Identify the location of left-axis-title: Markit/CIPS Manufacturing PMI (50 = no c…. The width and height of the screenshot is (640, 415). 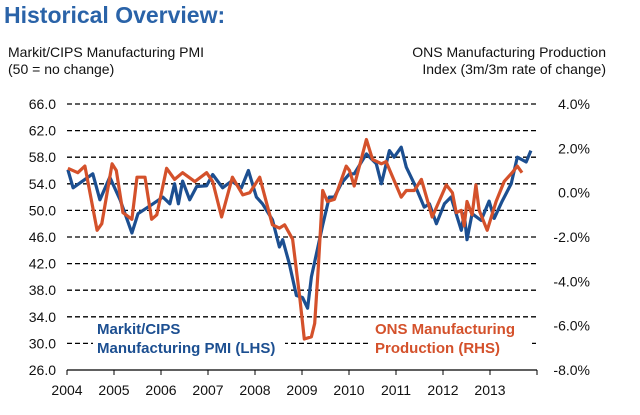
(106, 61).